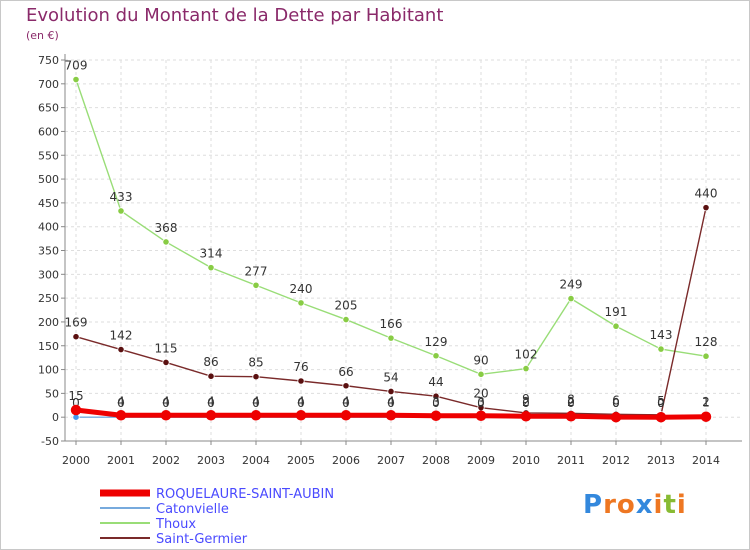 Image resolution: width=750 pixels, height=550 pixels. Describe the element at coordinates (48, 155) in the screenshot. I see `y-tick-label: 550` at that location.